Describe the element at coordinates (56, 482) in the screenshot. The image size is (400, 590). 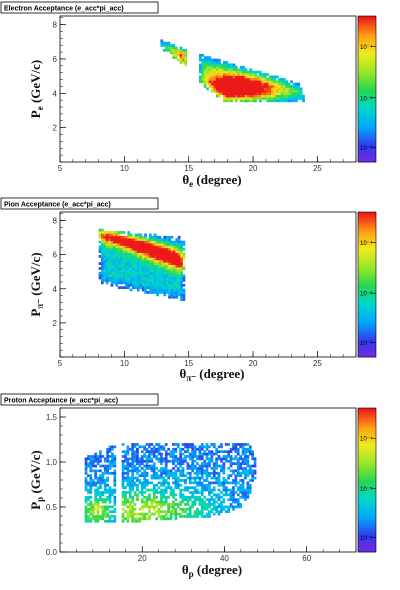
I see `y-axis: 0.0 0.5 1.0 1.5` at that location.